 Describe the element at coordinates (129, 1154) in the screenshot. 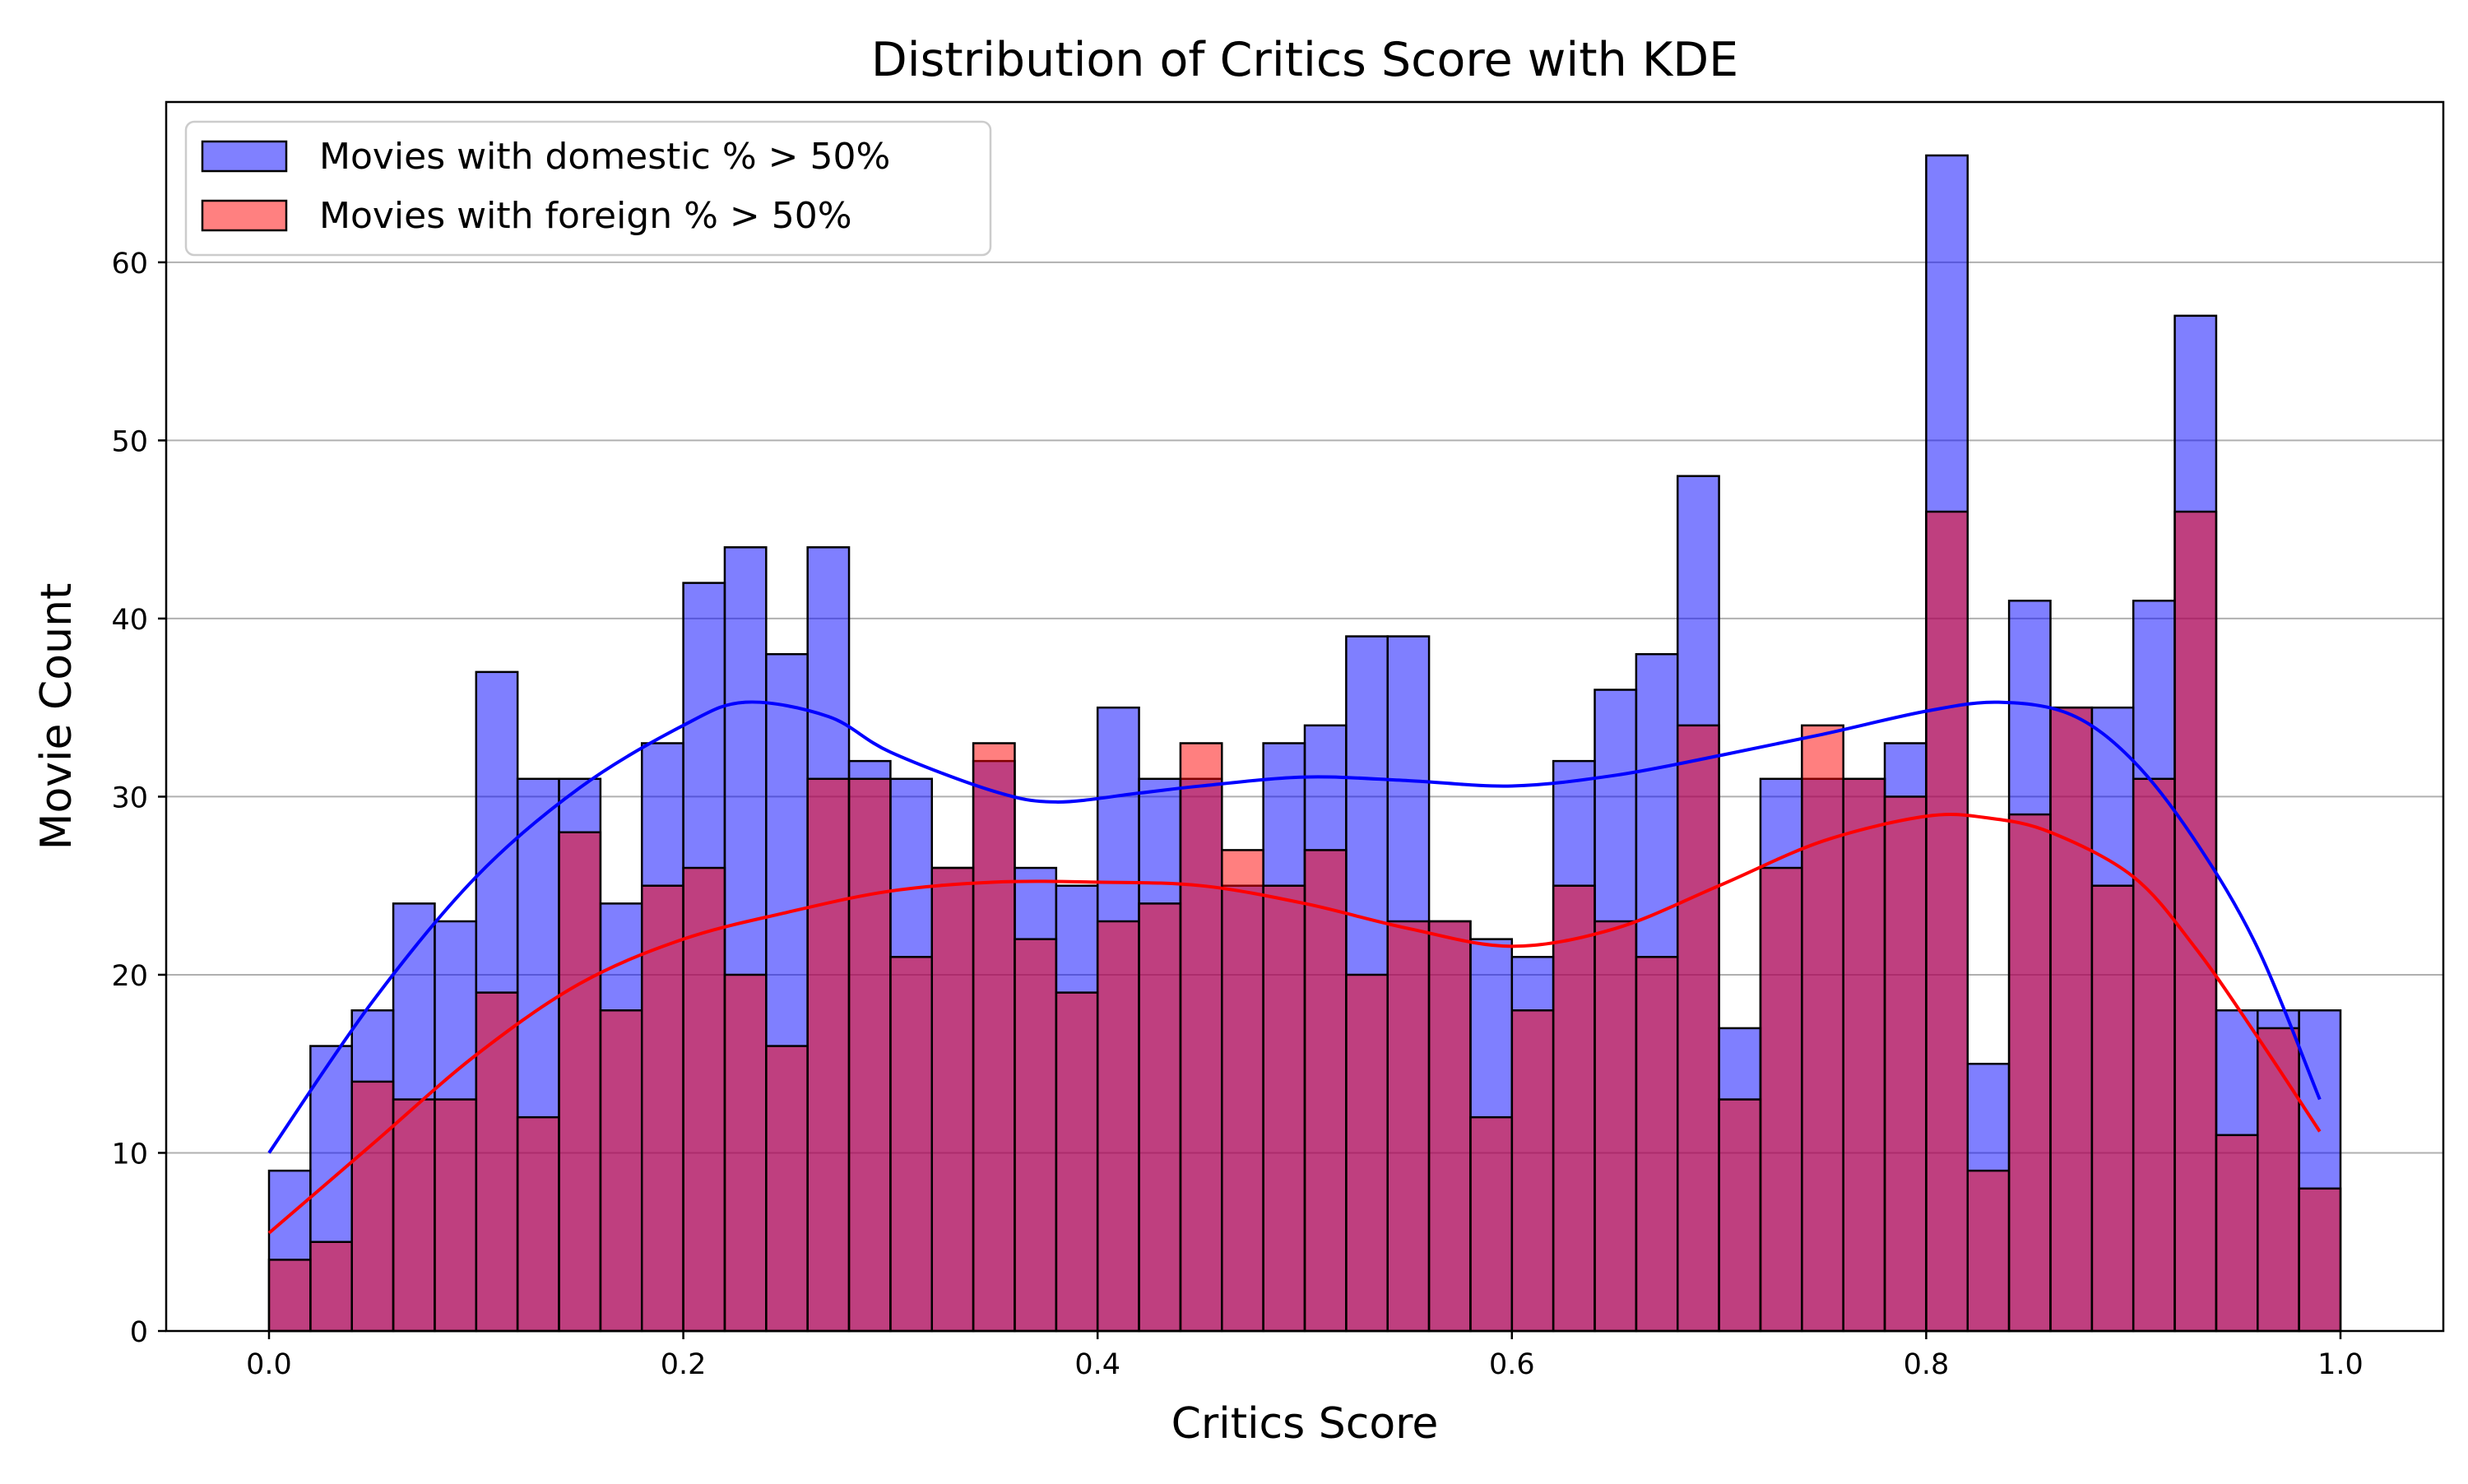

I see `y-tick-label: 10` at that location.